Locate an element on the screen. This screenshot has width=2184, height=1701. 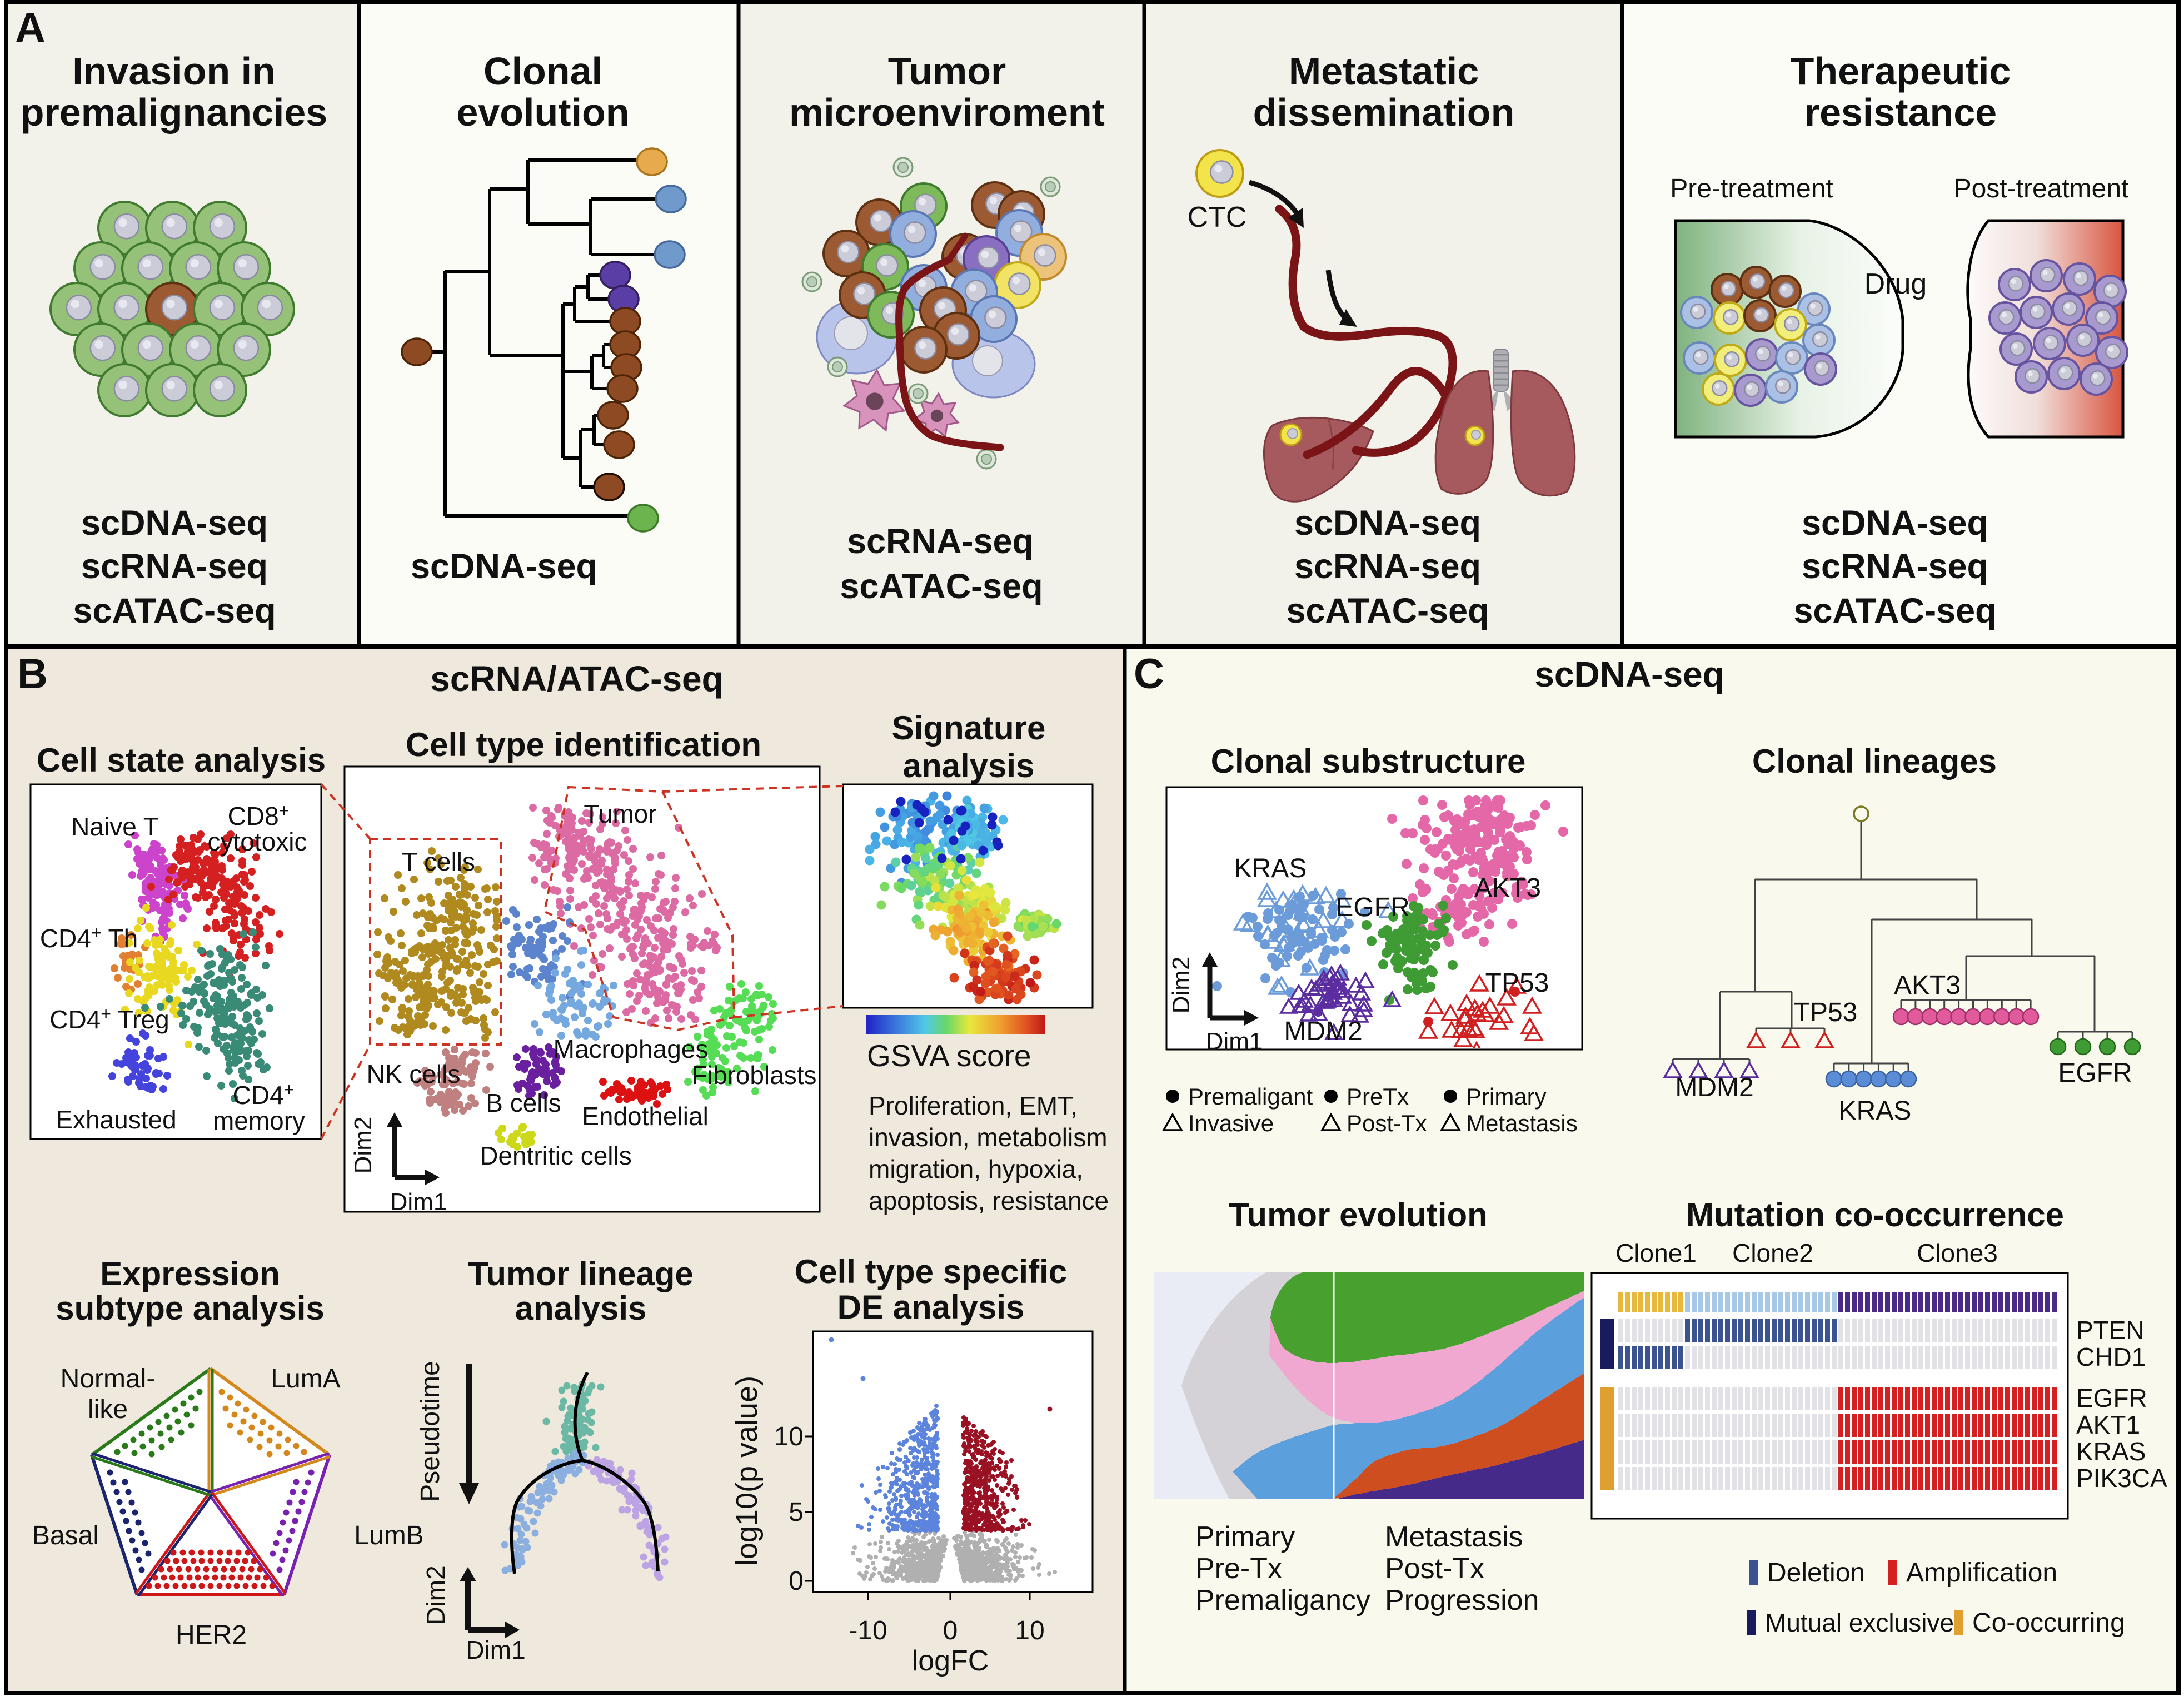
svg-text: Basal is located at coordinates (65, 1535).